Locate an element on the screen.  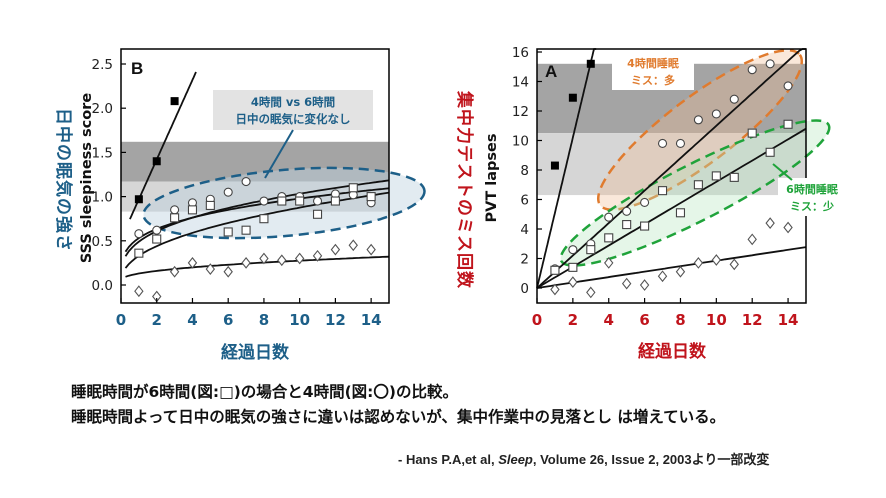
panel-b-ytick-label-2.5: 2.5 is located at coordinates (102, 65).